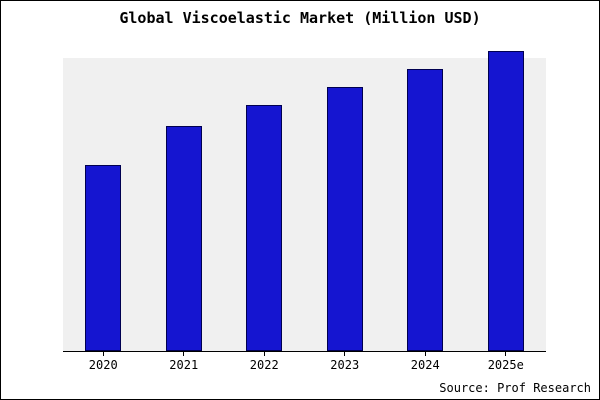 This screenshot has width=600, height=400. Describe the element at coordinates (344, 219) in the screenshot. I see `bar-2023` at that location.